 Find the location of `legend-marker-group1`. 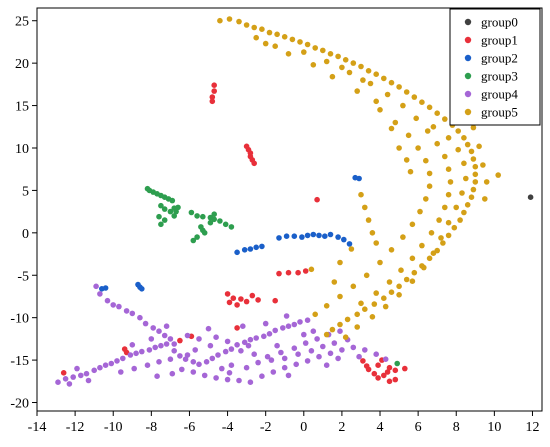

legend-marker-group1 is located at coordinates (468, 40).